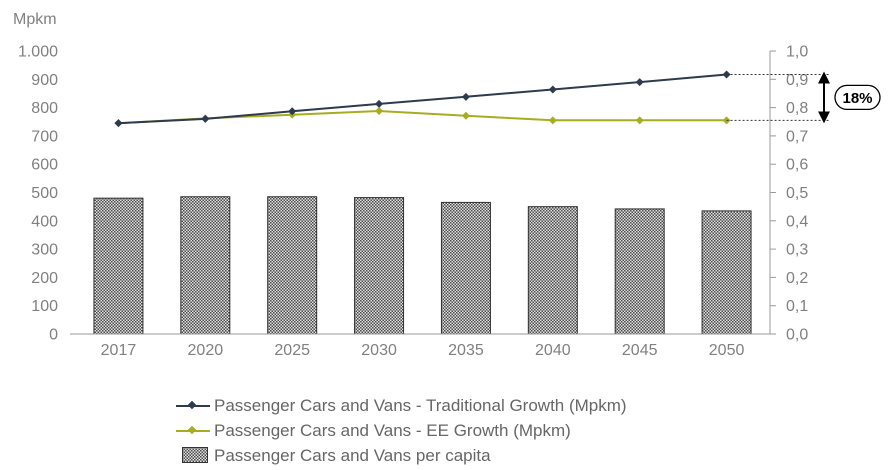 The image size is (888, 470). Describe the element at coordinates (292, 350) in the screenshot. I see `x-tick-label: 2025` at that location.